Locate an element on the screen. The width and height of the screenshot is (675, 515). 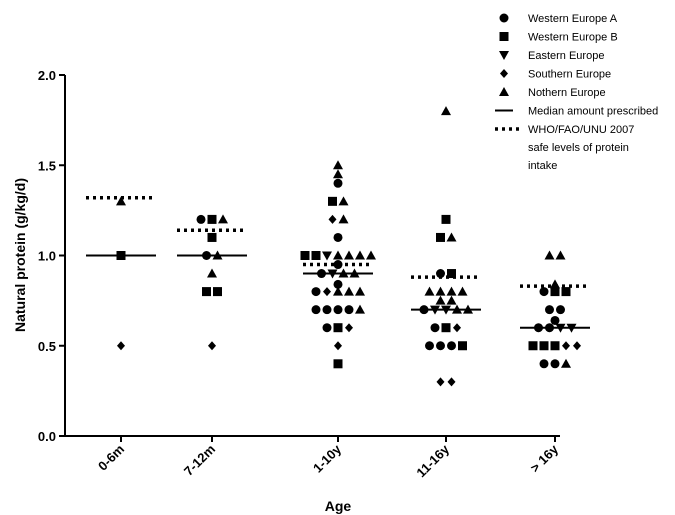
legend-label: Eastern Europe is located at coordinates (566, 56).